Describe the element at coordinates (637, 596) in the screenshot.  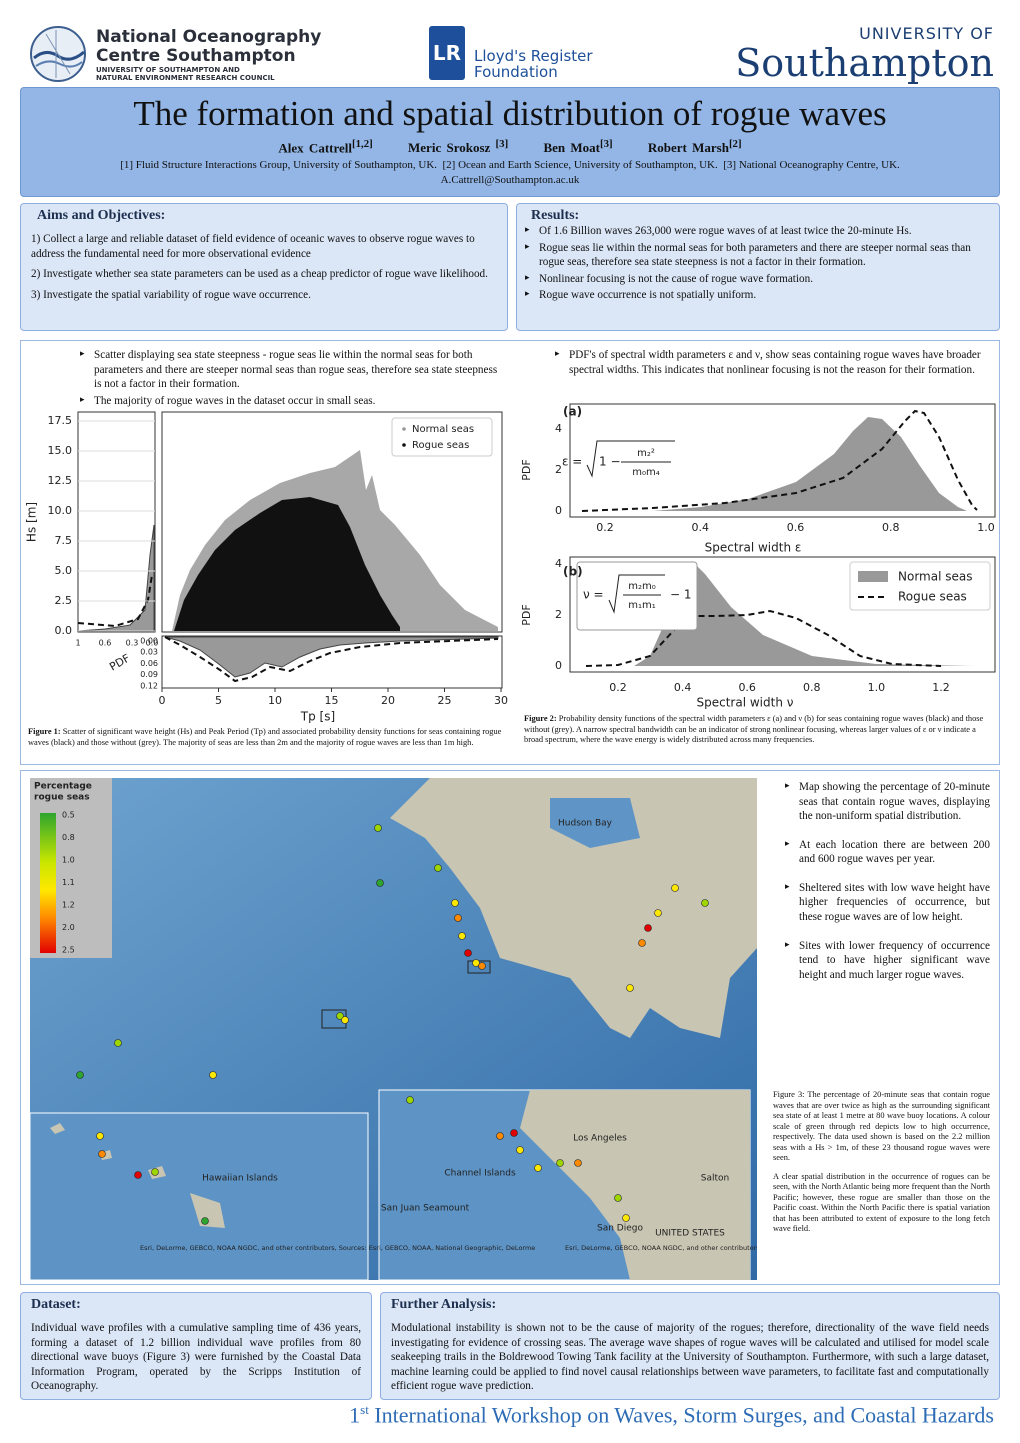
I see `formula-box-b` at that location.